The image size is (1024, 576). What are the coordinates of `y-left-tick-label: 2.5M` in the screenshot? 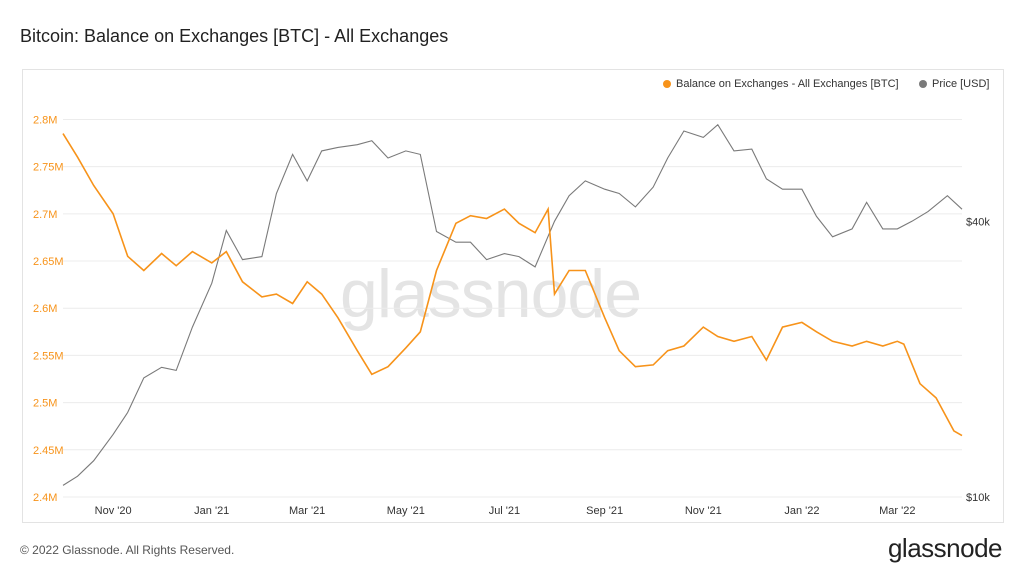 It's located at (45, 404).